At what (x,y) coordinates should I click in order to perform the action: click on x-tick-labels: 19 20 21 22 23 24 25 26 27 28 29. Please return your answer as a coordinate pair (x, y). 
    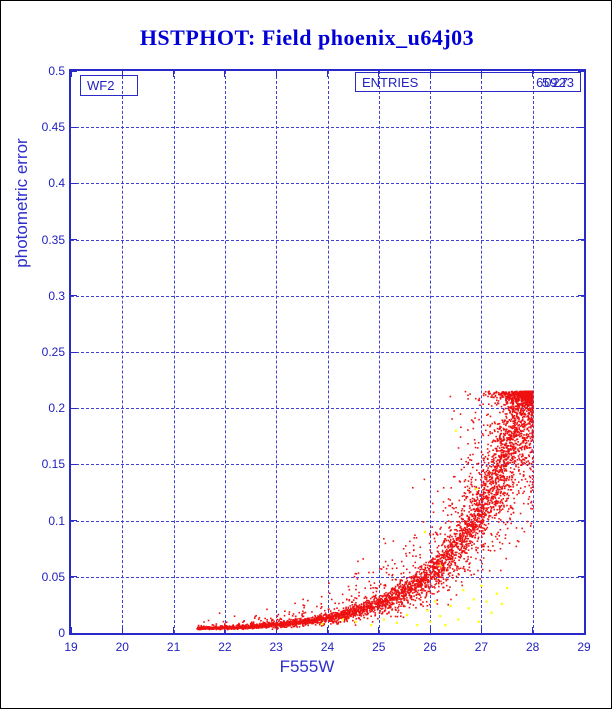
    Looking at the image, I should click on (327, 647).